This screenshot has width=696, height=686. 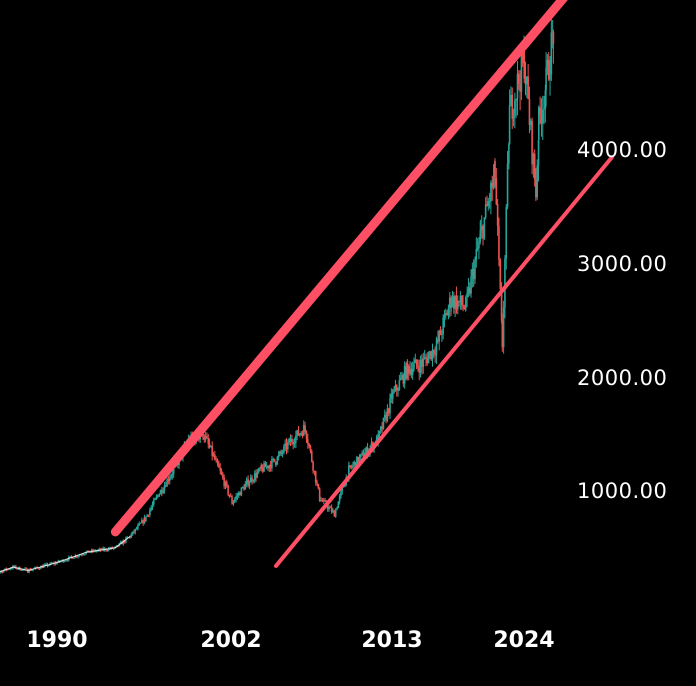 I want to click on y-axis: 1000.00 2000.00 3000.00 4000.00, so click(x=622, y=320).